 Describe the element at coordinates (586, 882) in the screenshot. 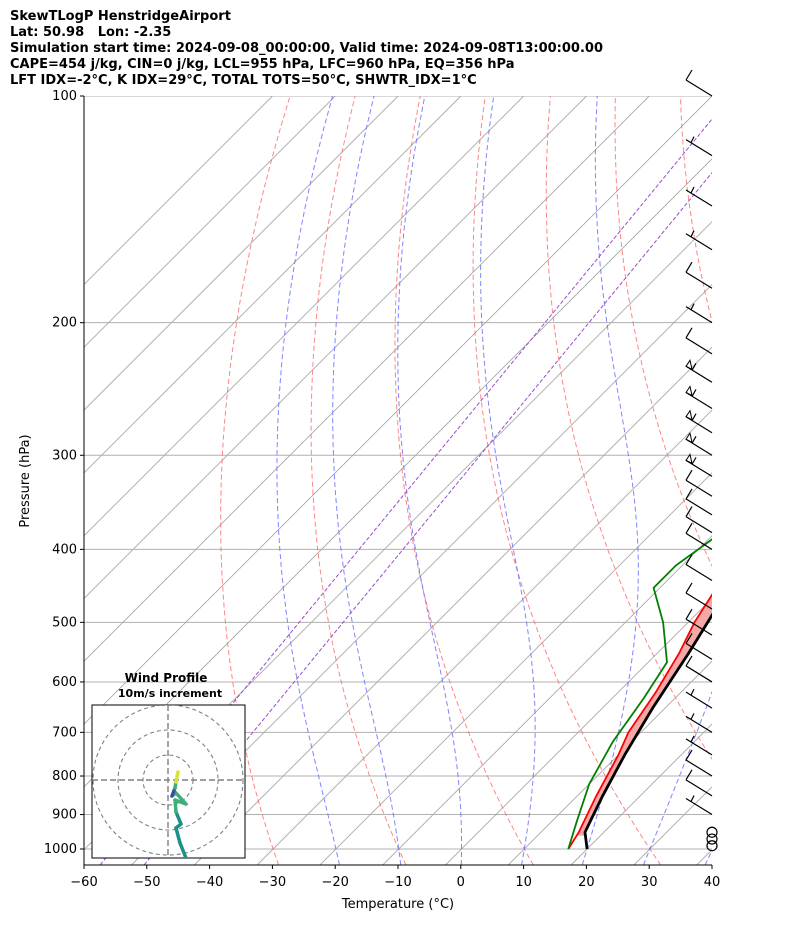

I see `x-tick-label: 20` at that location.